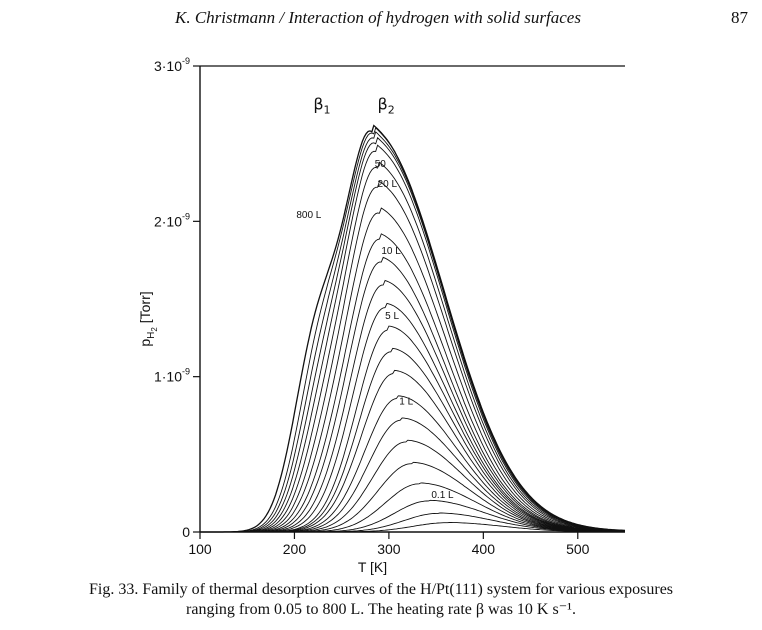 The height and width of the screenshot is (630, 762). I want to click on exposure-label: 50, so click(381, 164).